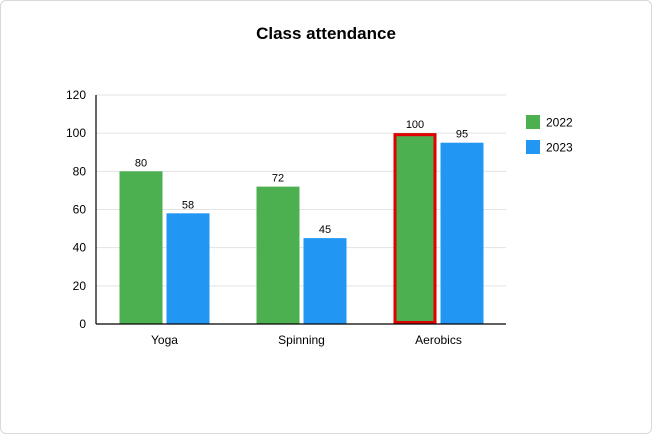 The width and height of the screenshot is (652, 434). Describe the element at coordinates (438, 340) in the screenshot. I see `x-tick-label: Aerobics` at that location.